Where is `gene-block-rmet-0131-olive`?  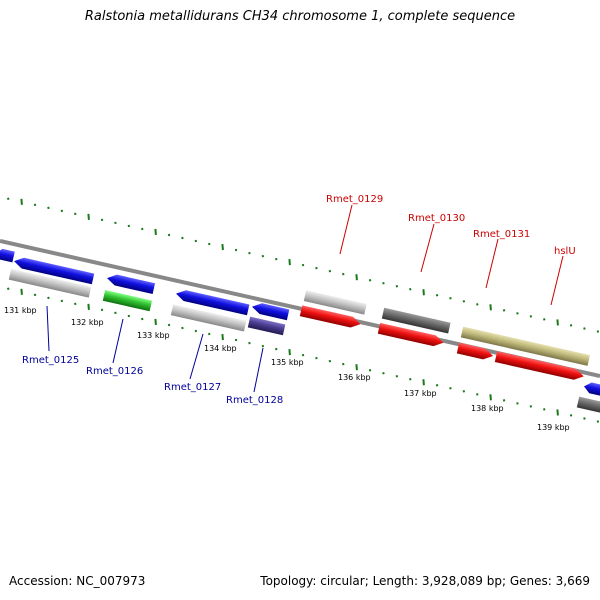
gene-block-rmet-0131-olive is located at coordinates (481, 336).